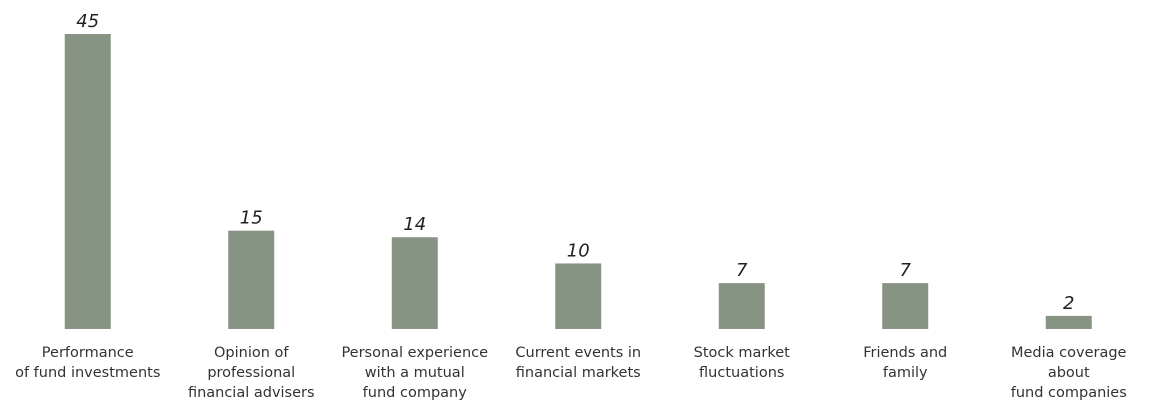 The image size is (1170, 408). Describe the element at coordinates (251, 218) in the screenshot. I see `value-label: 15` at that location.